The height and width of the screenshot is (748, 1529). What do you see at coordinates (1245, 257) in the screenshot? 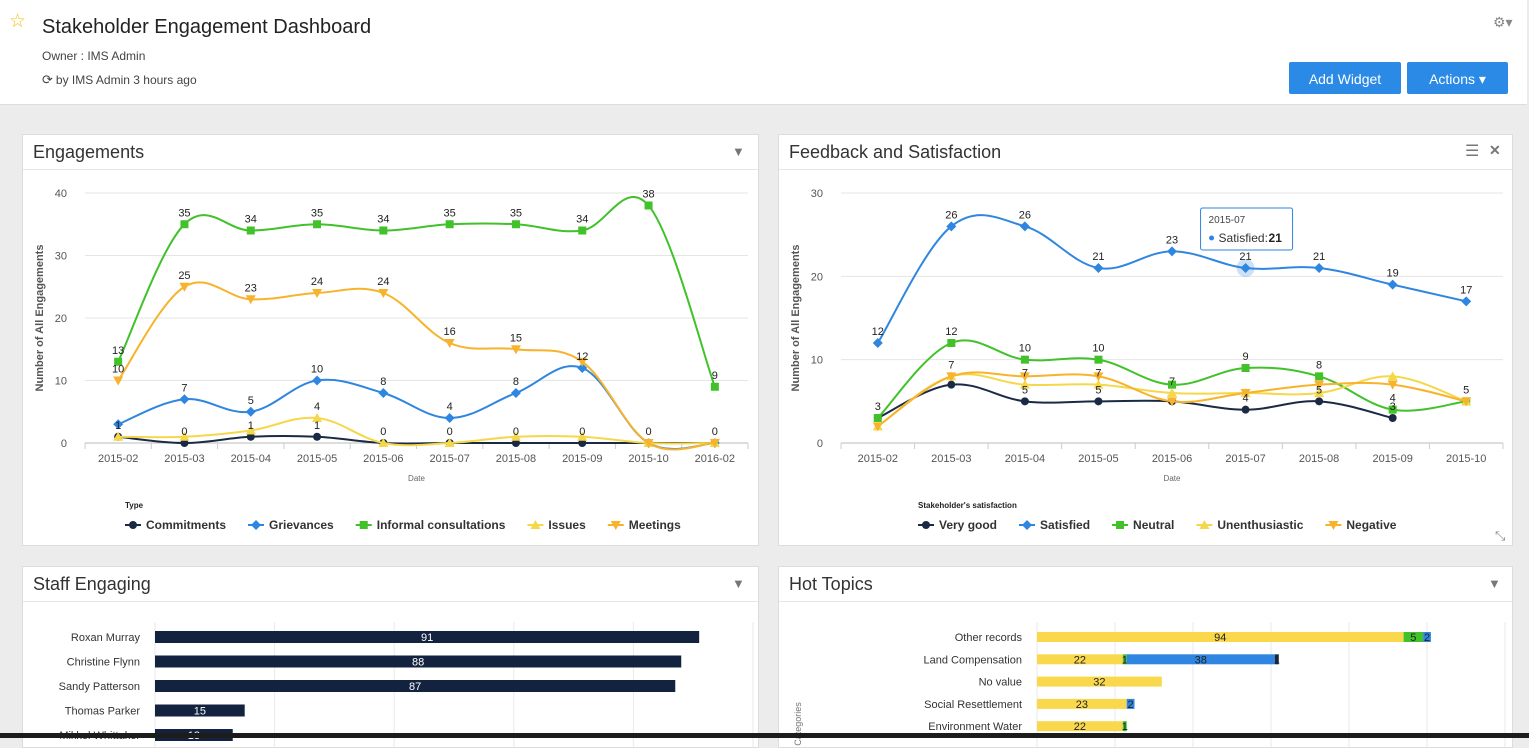
I see `data-label: 21` at bounding box center [1245, 257].